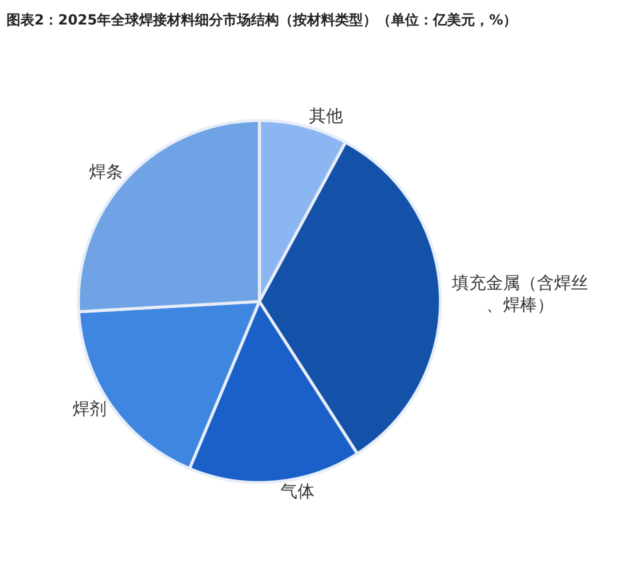 This screenshot has height=583, width=636. What do you see at coordinates (297, 492) in the screenshot?
I see `slice-label: 气体` at bounding box center [297, 492].